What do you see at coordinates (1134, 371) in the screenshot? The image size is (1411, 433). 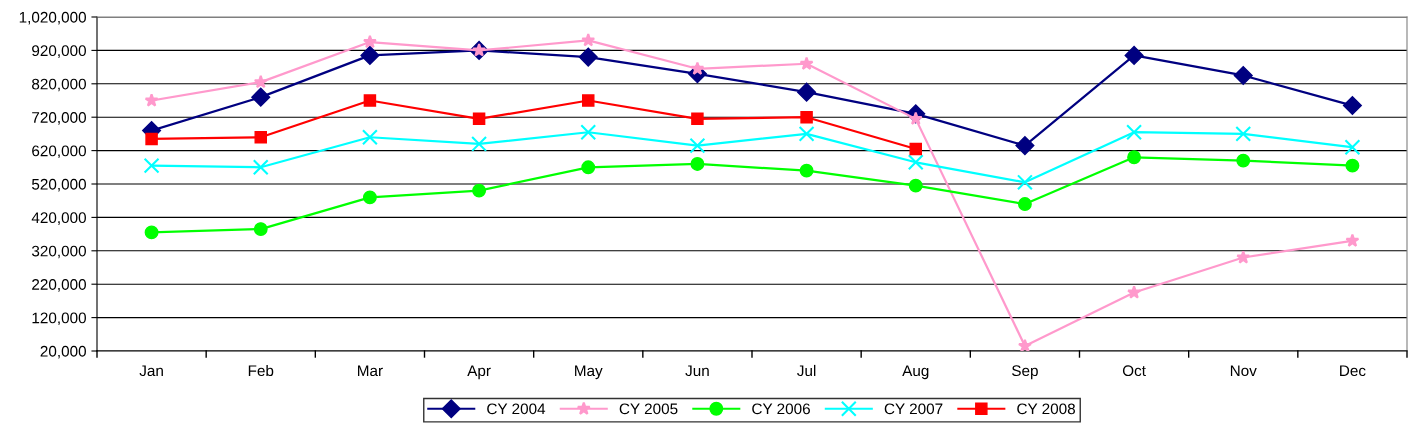 I see `x-tick-label: Oct` at bounding box center [1134, 371].